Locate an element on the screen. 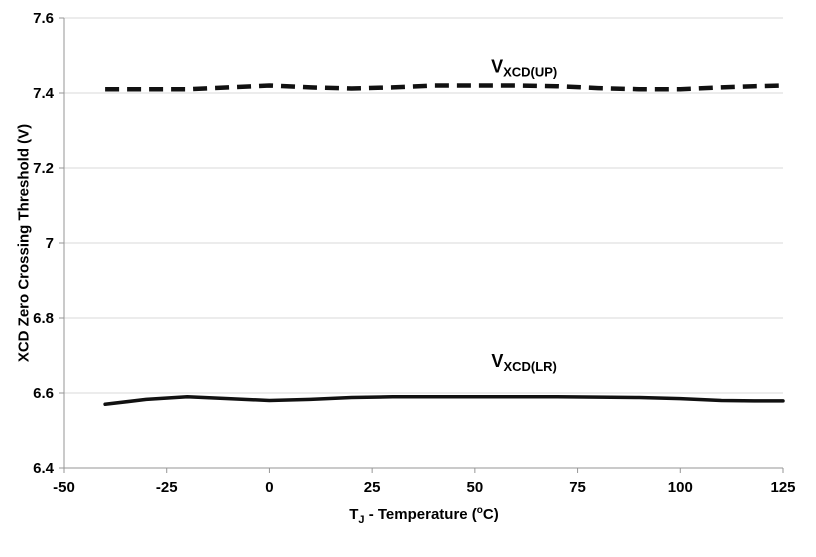 The height and width of the screenshot is (557, 816). x-tick-label: -25 is located at coordinates (167, 487).